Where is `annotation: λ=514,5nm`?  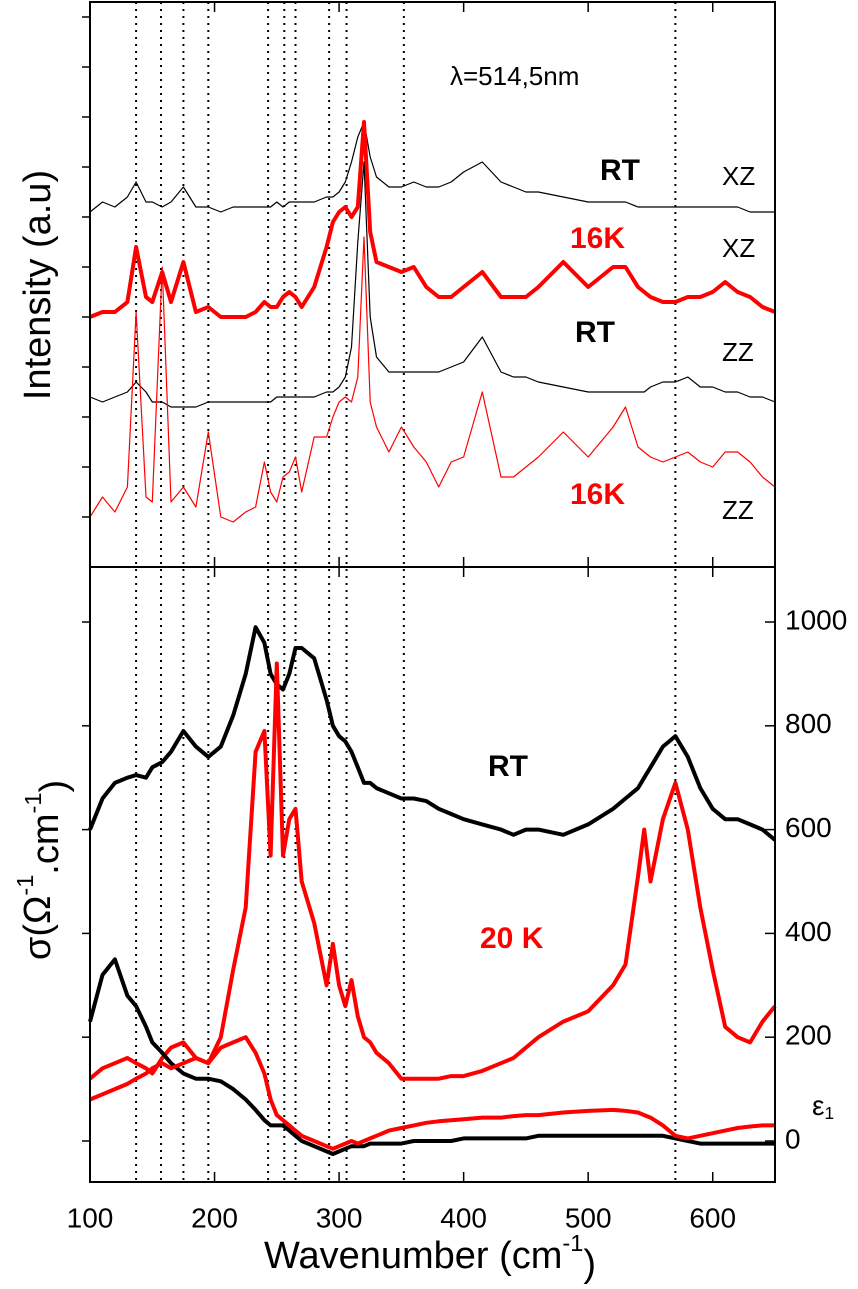 annotation: λ=514,5nm is located at coordinates (514, 76).